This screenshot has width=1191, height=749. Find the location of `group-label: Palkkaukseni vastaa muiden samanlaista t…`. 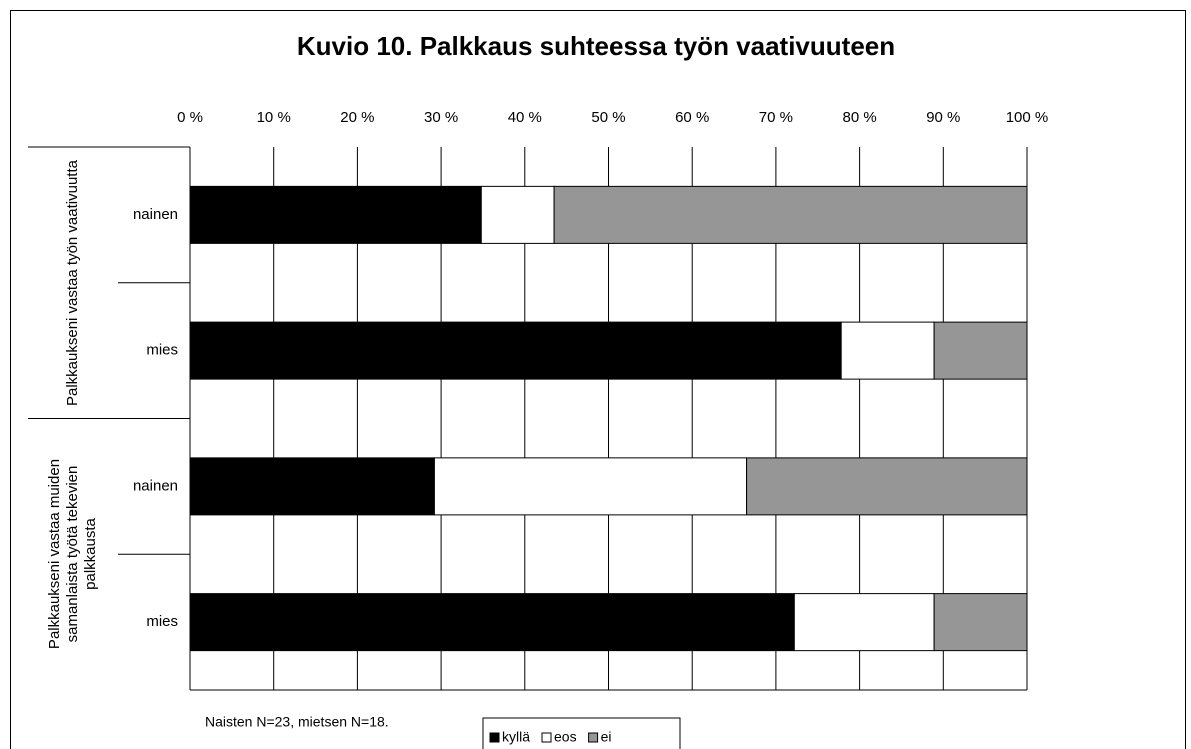

group-label: Palkkaukseni vastaa muiden samanlaista t… is located at coordinates (72, 554).